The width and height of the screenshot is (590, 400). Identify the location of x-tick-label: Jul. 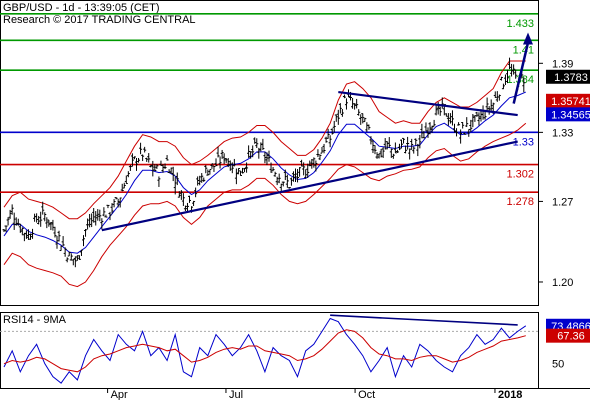
(236, 394).